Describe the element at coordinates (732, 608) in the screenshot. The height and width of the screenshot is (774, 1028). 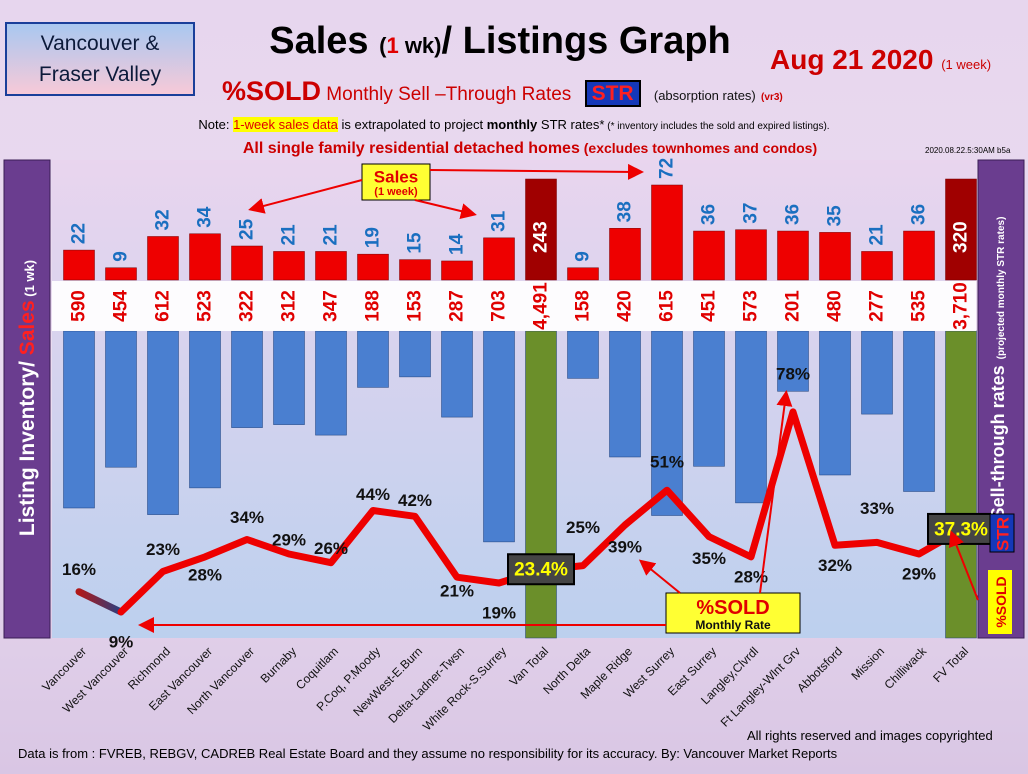
I see `sold-callout-line-1: %SOLD` at that location.